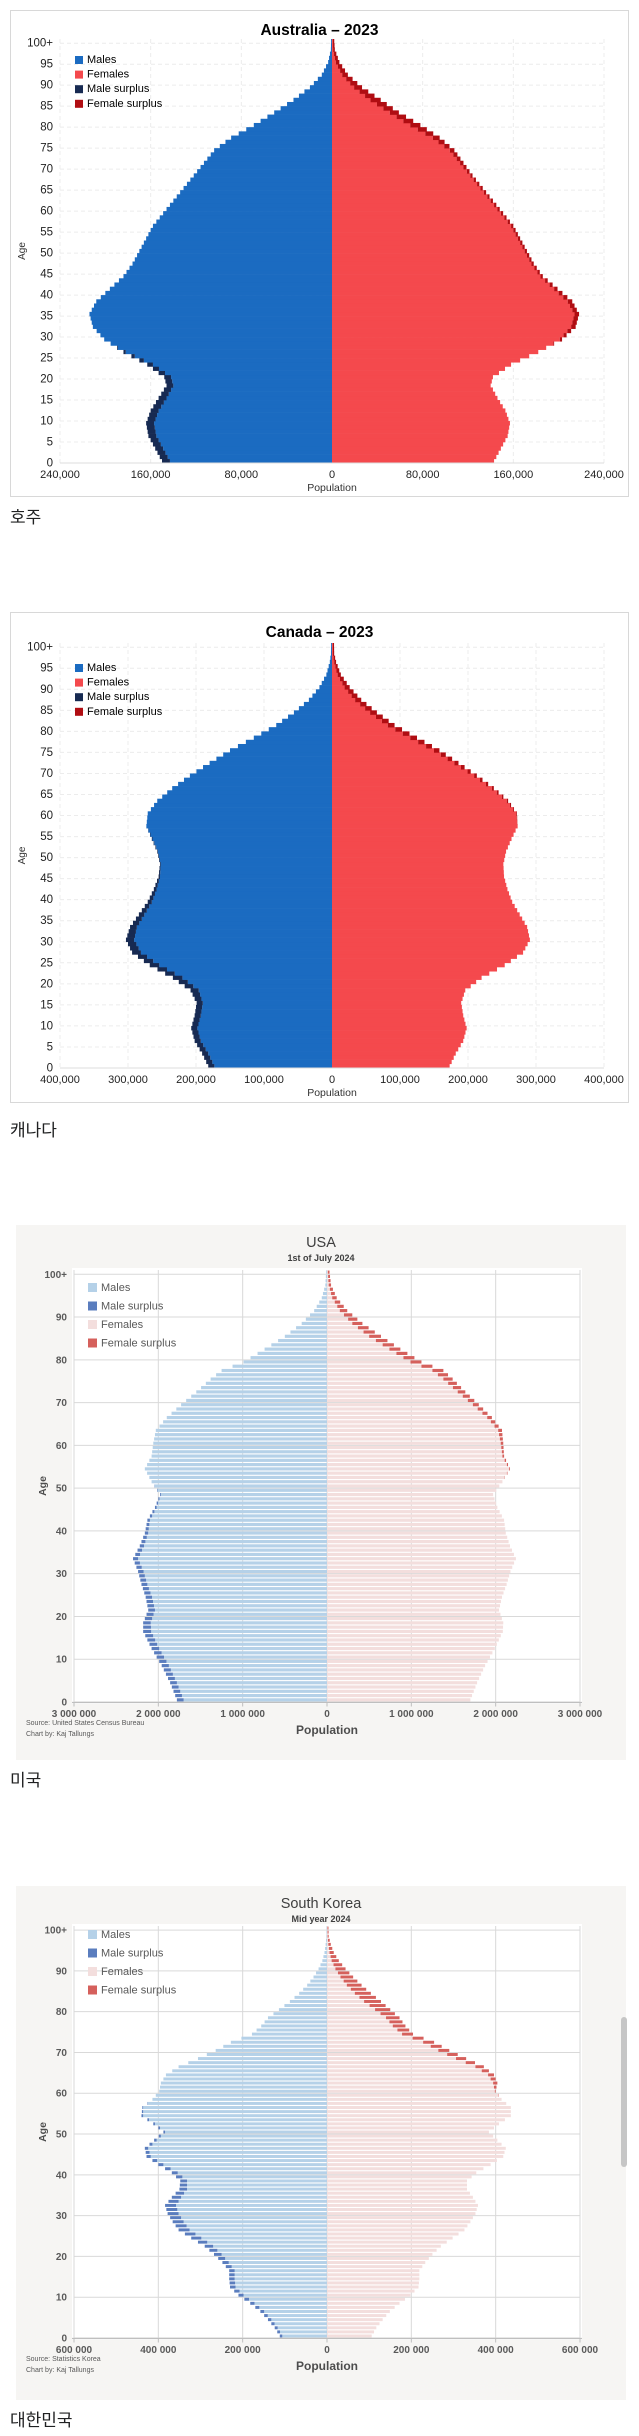  I want to click on svg-text: 75, so click(46, 149).